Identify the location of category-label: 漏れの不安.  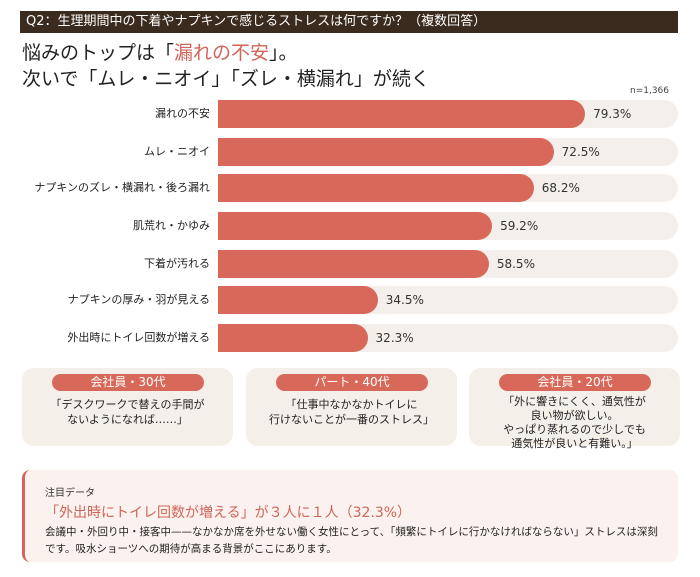
(182, 113).